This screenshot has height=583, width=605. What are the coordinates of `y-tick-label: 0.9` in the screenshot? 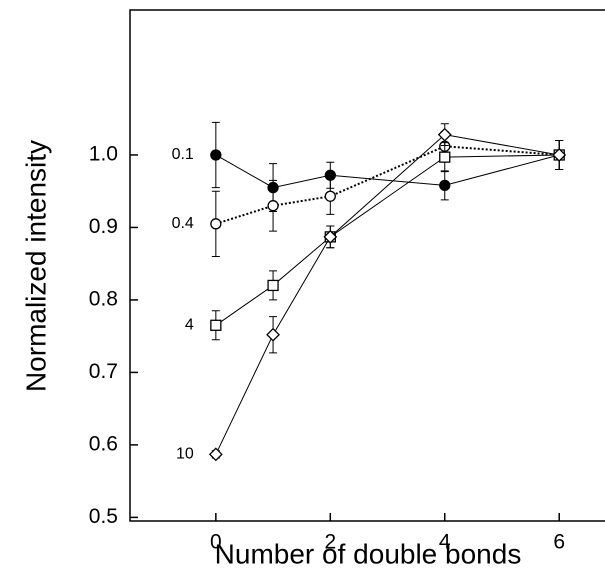 It's located at (103, 226).